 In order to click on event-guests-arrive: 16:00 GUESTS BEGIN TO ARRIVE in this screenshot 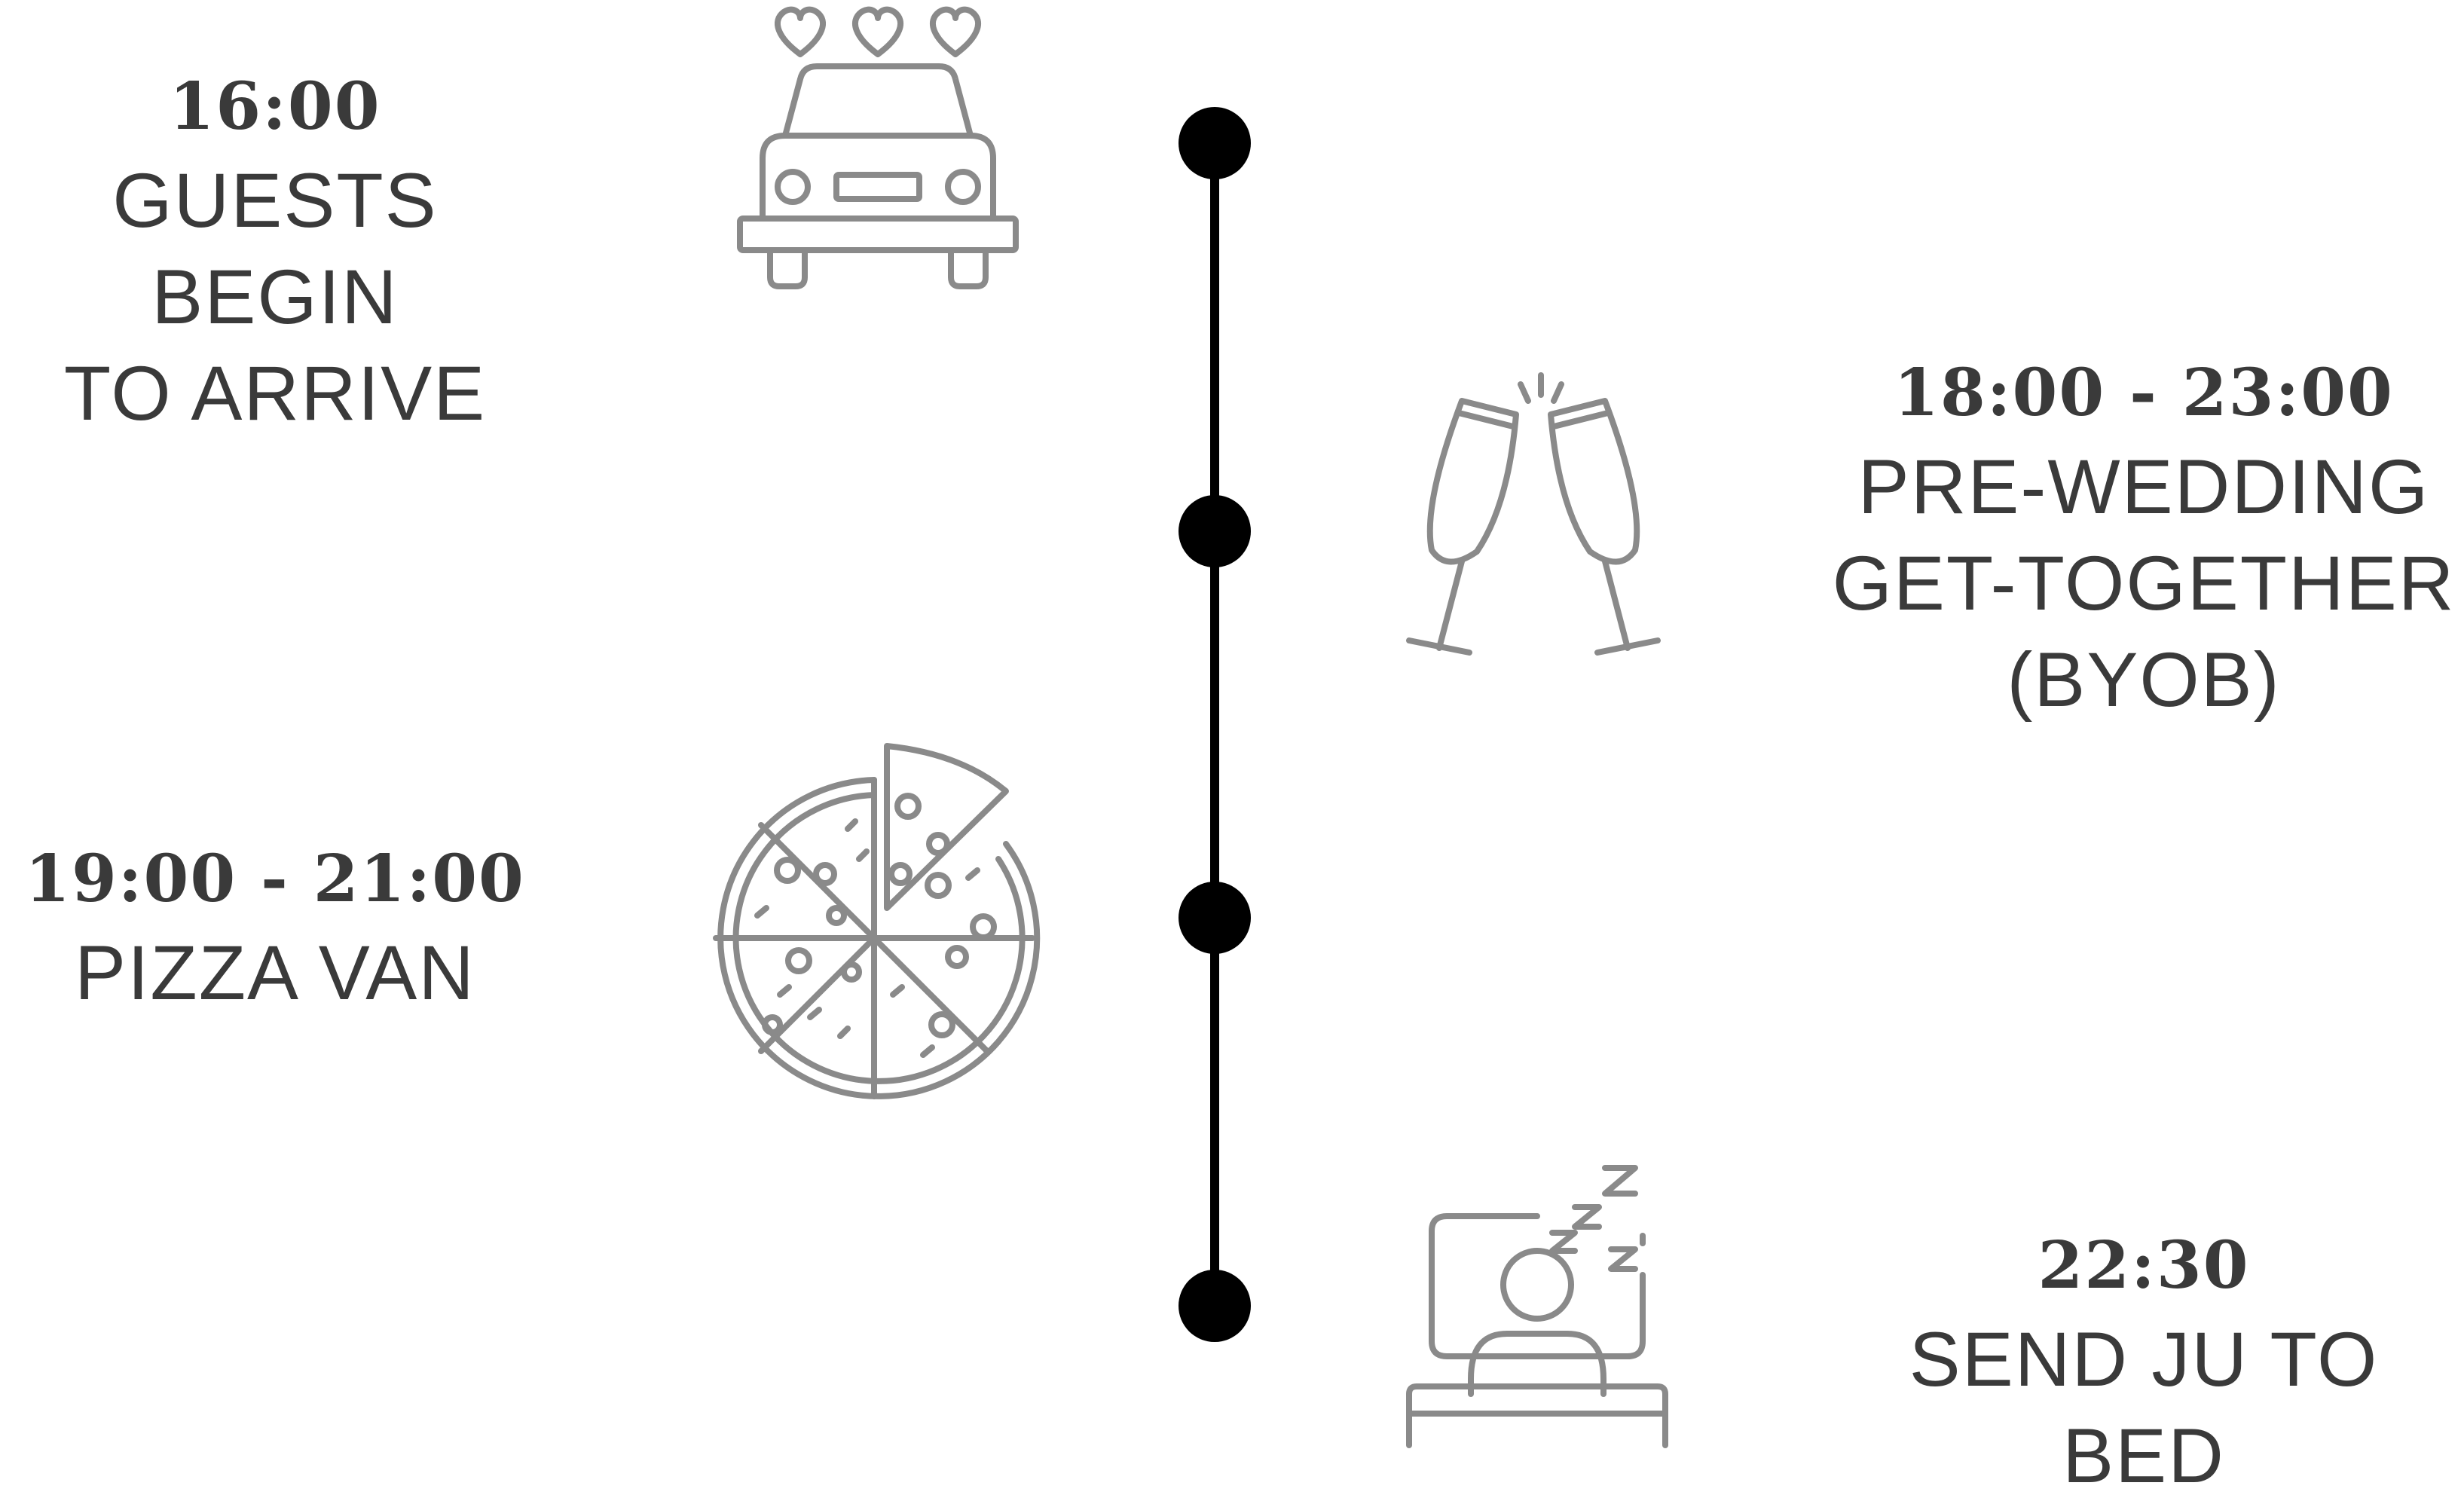, I will do `click(275, 252)`.